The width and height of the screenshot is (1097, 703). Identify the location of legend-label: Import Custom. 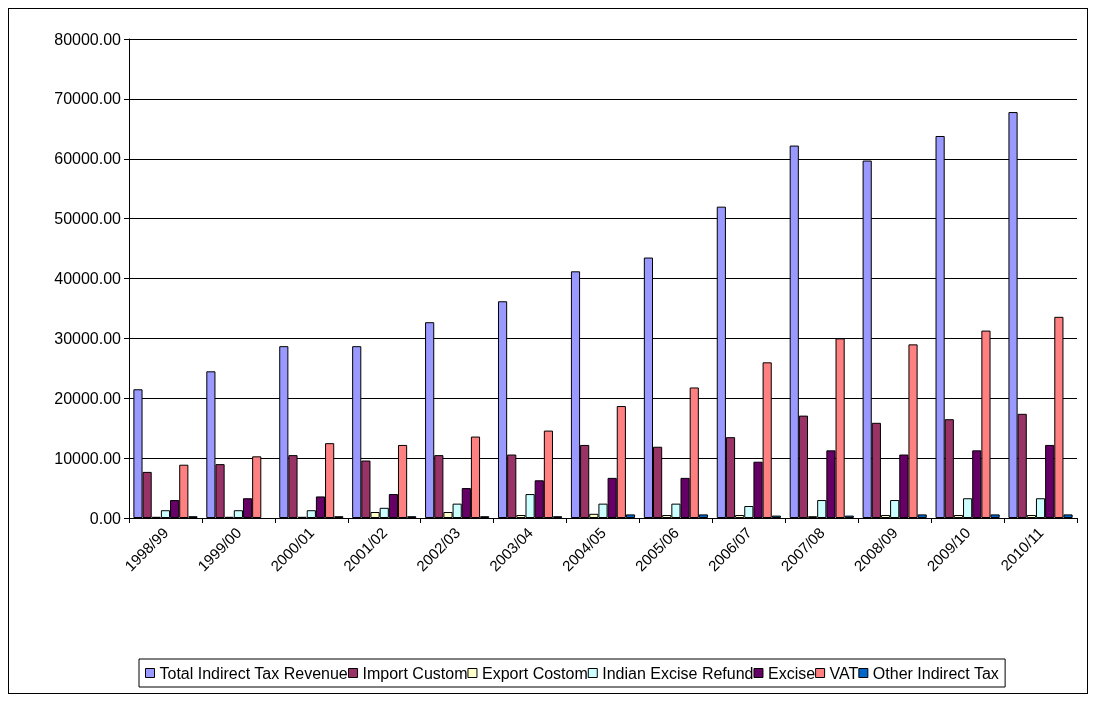
(415, 673).